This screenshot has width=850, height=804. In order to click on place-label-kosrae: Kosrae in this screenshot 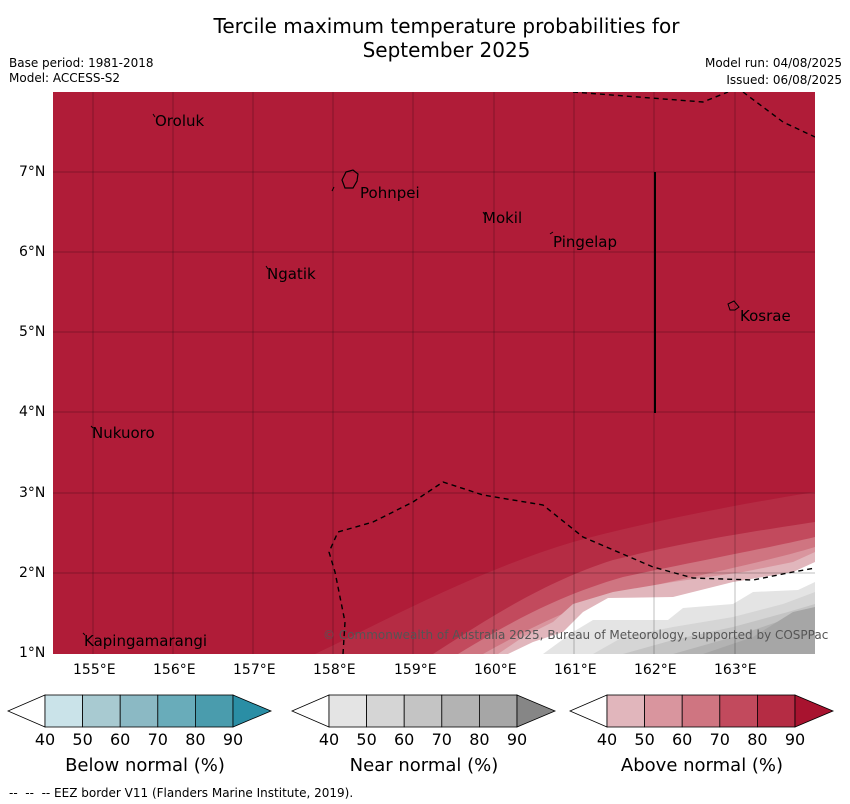, I will do `click(765, 316)`.